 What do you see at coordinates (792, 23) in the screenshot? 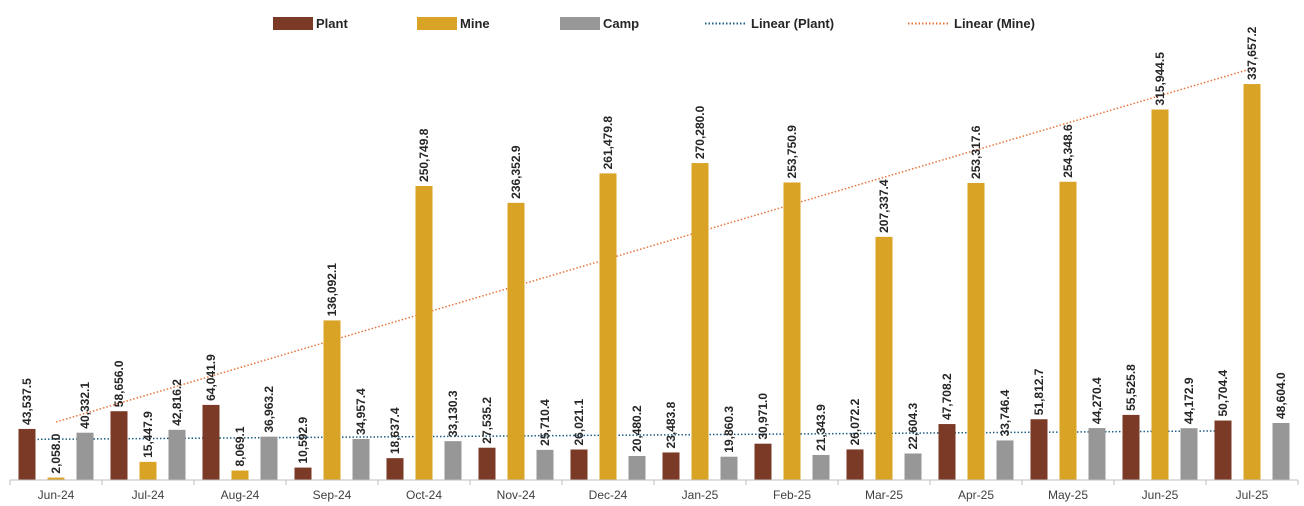
I see `legend-label-linear-plant-: Linear (Plant)` at bounding box center [792, 23].